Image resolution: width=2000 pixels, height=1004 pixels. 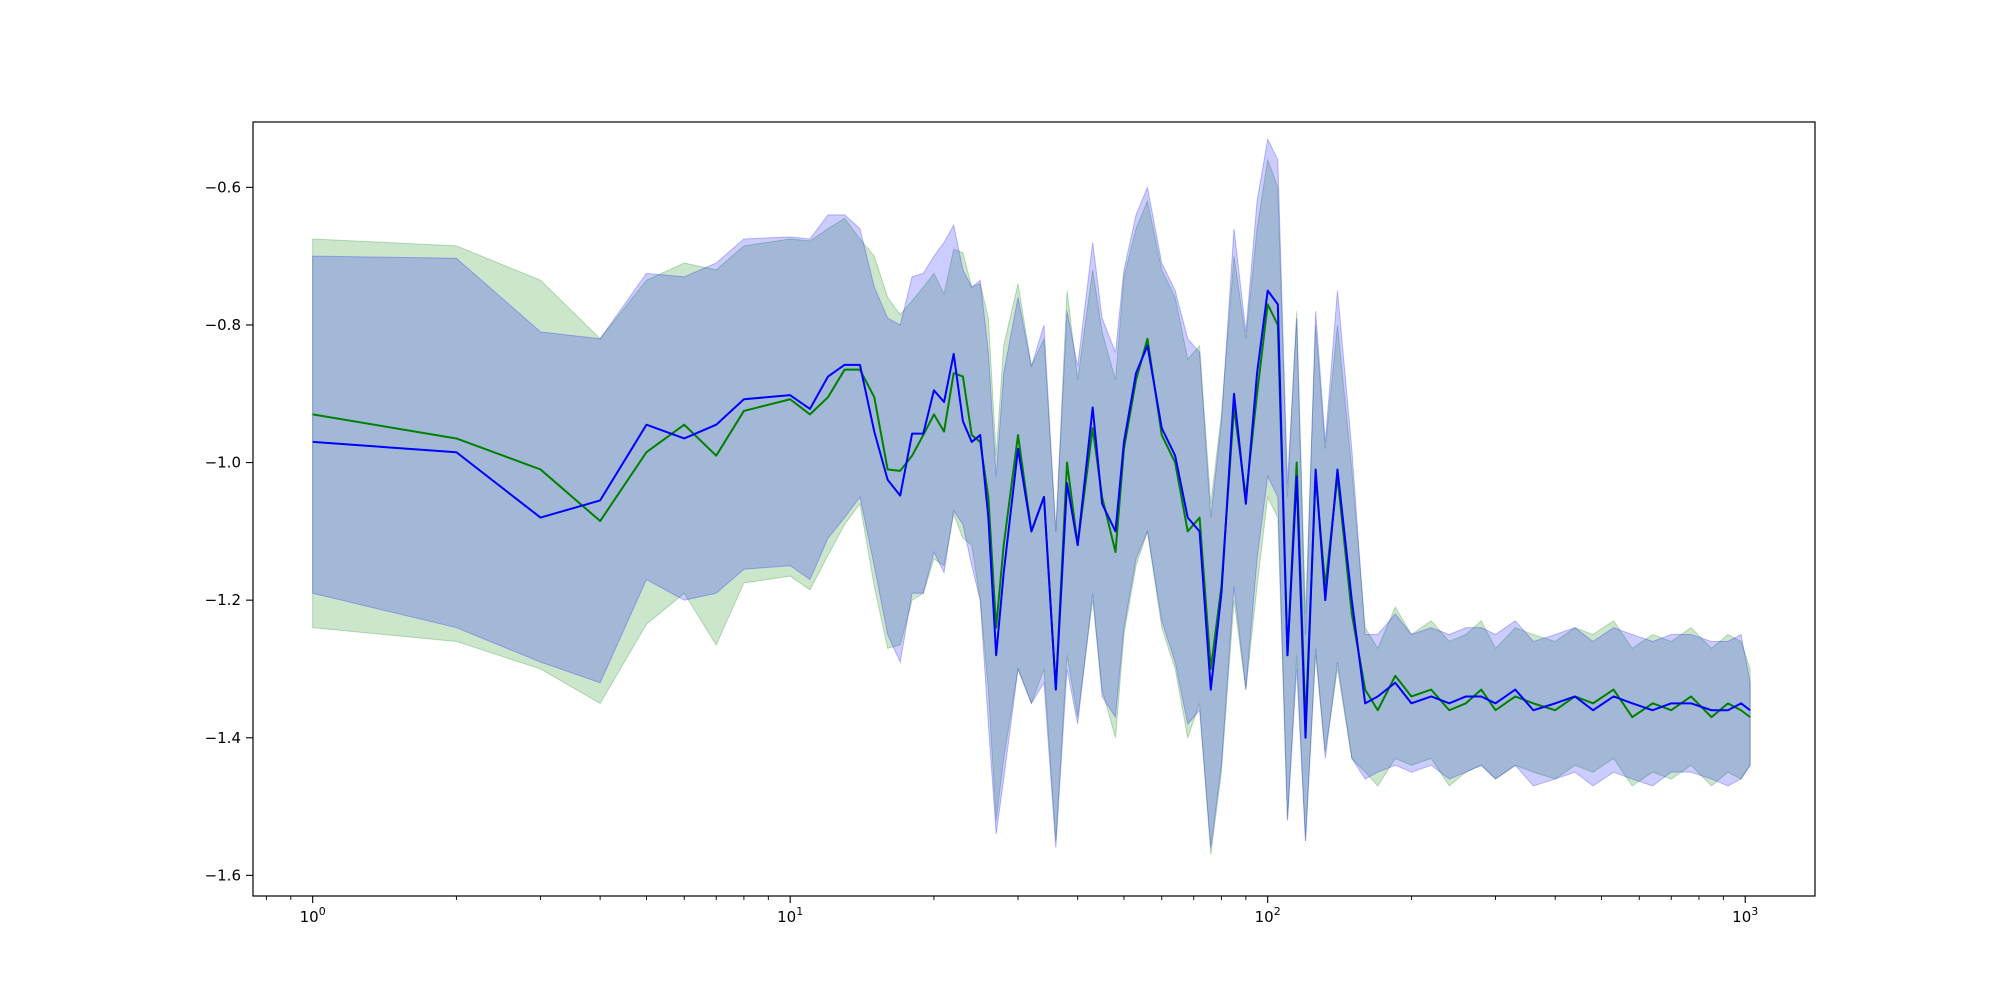 I want to click on x-tick-label: 10⁰, so click(x=313, y=915).